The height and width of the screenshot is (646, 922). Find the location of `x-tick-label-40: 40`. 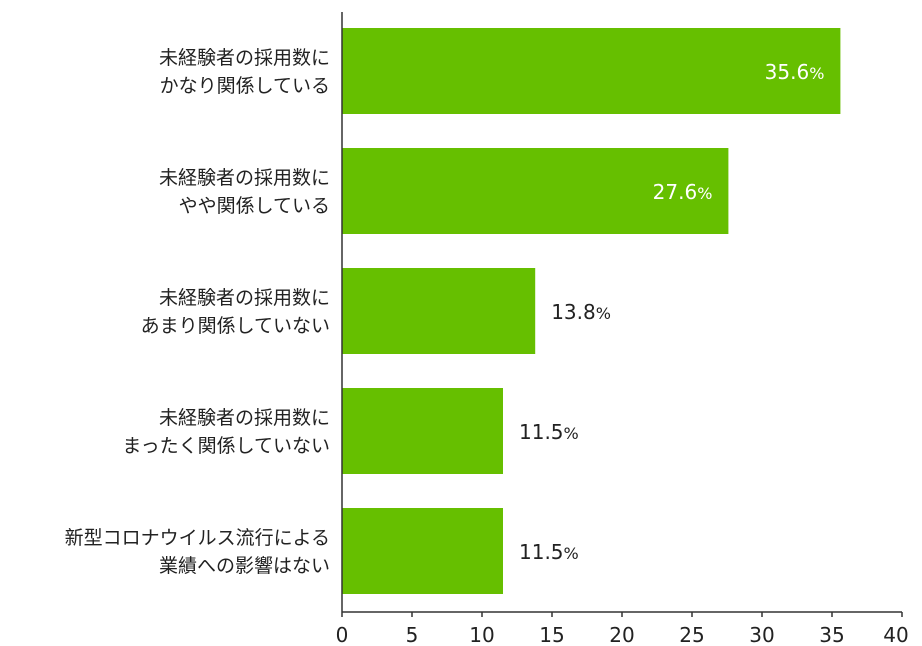

x-tick-label-40: 40 is located at coordinates (895, 634).